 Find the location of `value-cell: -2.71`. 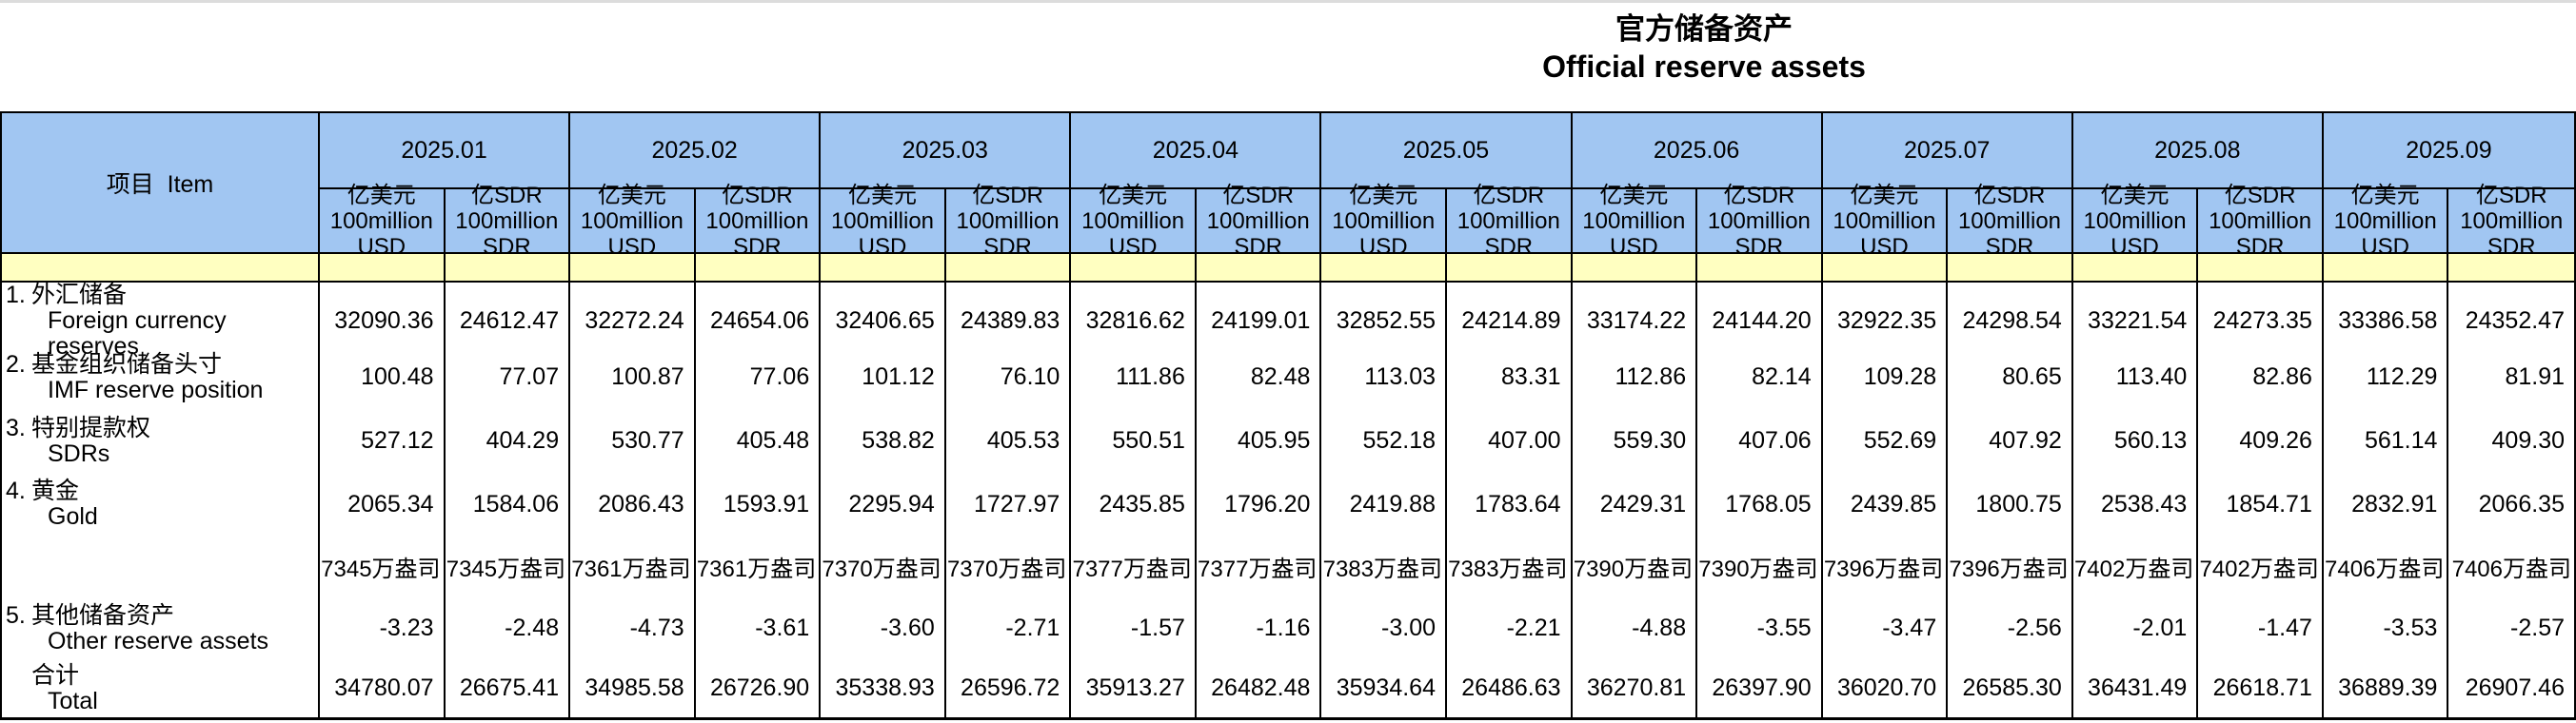

value-cell: -2.71 is located at coordinates (1009, 628).